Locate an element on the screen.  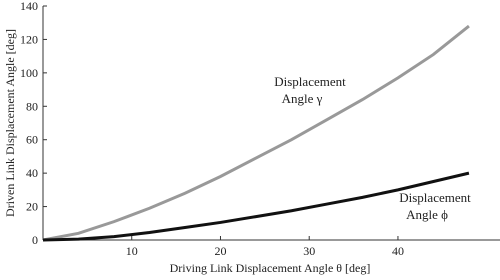
y-tick-label: 60 is located at coordinates (32, 140).